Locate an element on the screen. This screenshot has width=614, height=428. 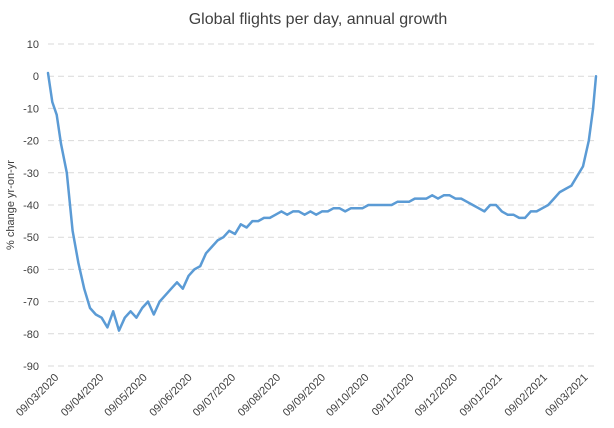
x-tick-label: 09/09/2020 is located at coordinates (304, 395).